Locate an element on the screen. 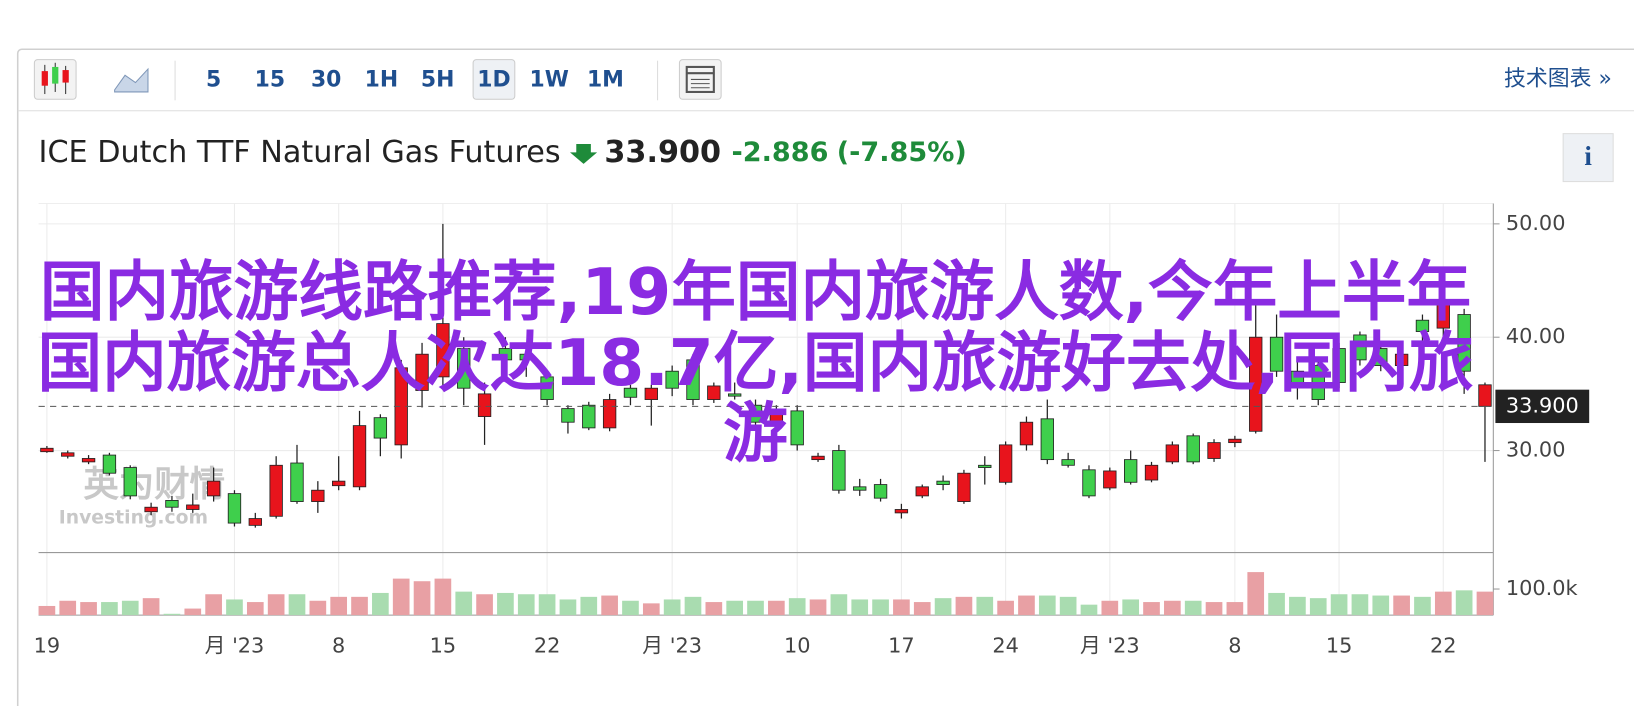  interval-button: 30 is located at coordinates (326, 79).